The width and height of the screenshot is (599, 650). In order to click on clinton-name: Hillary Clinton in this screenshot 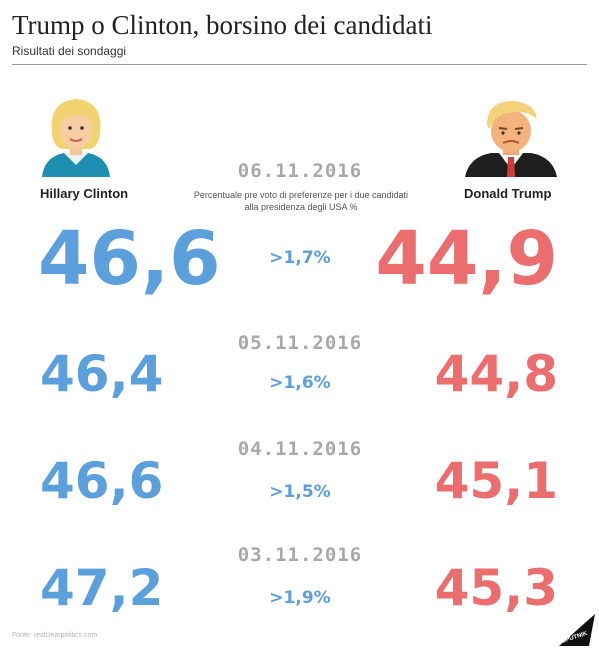, I will do `click(84, 193)`.